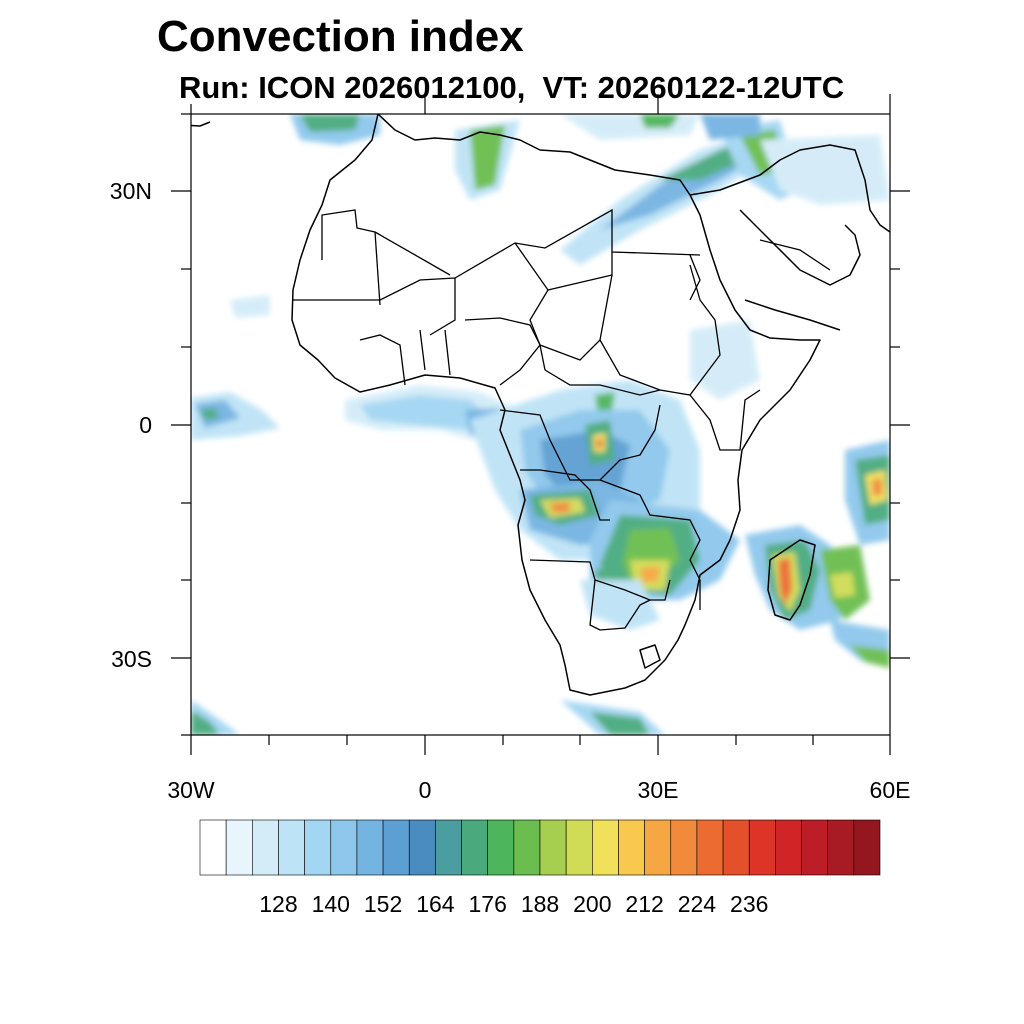 This screenshot has width=1024, height=1024. Describe the element at coordinates (488, 904) in the screenshot. I see `colorbar-label: 176` at that location.